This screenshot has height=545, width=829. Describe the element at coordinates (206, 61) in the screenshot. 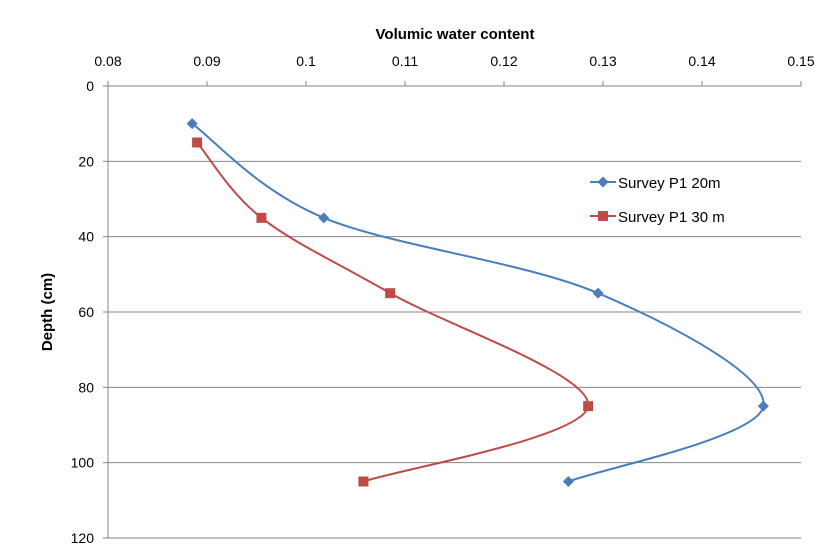

I see `x-tick-label: 0.09` at that location.